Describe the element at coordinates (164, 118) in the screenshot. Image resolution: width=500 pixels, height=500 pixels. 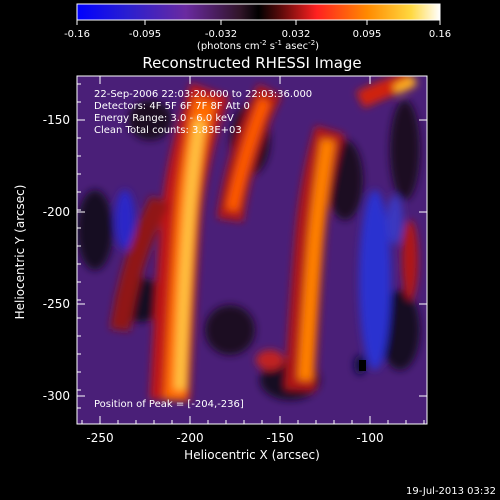
I see `info-energy-range: Energy Range: 3.0 - 6.0 keV` at that location.